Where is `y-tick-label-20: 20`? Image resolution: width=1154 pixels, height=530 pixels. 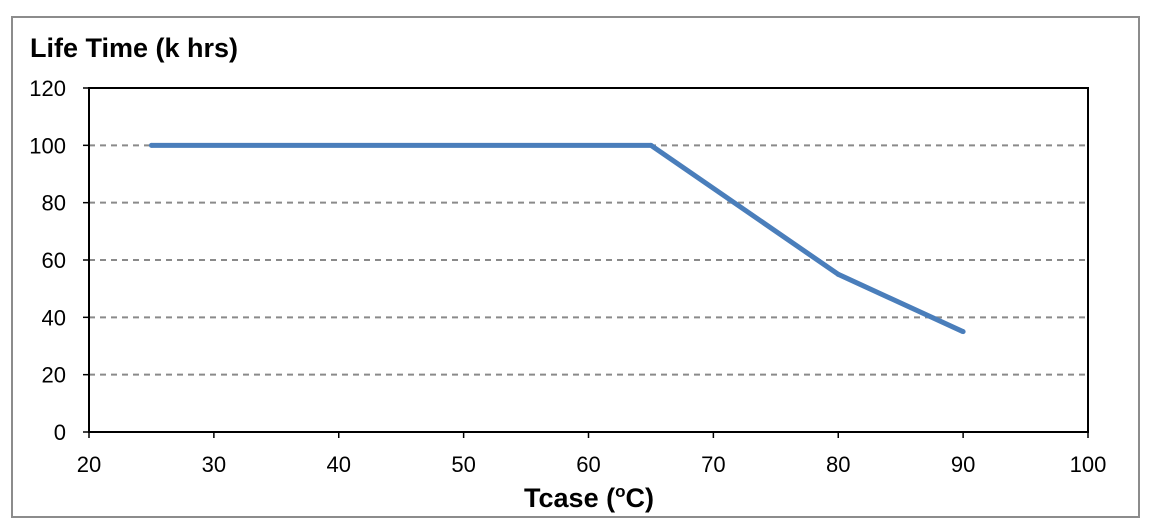 y-tick-label-20: 20 is located at coordinates (54, 375).